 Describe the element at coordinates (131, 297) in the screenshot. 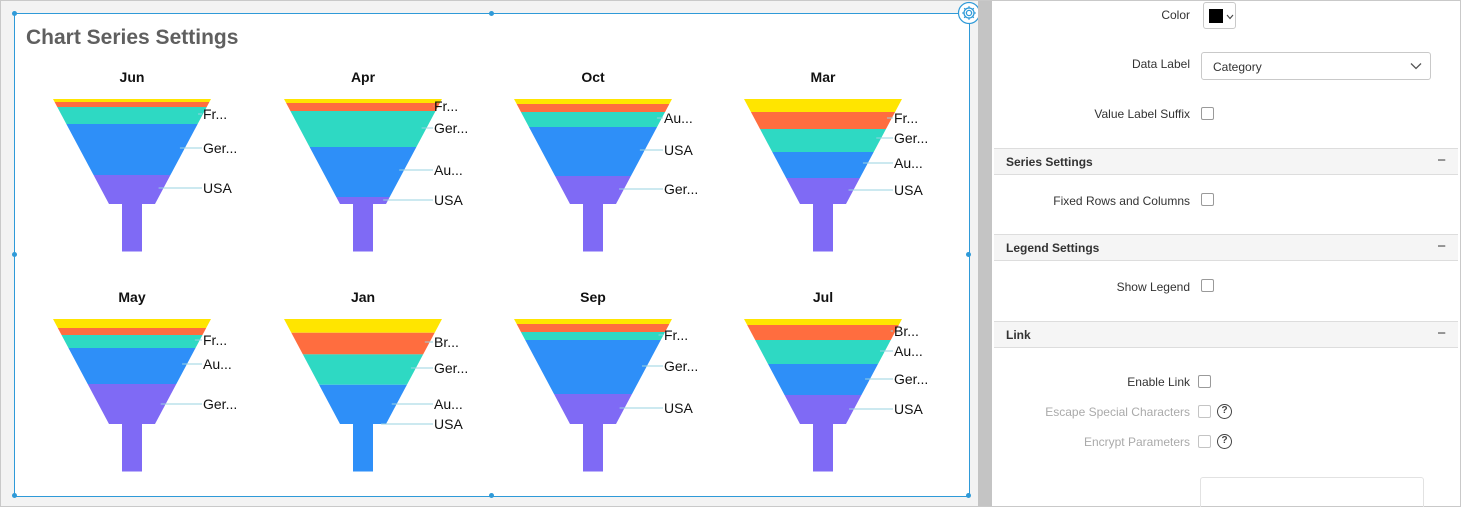

I see `chart-title: May` at that location.